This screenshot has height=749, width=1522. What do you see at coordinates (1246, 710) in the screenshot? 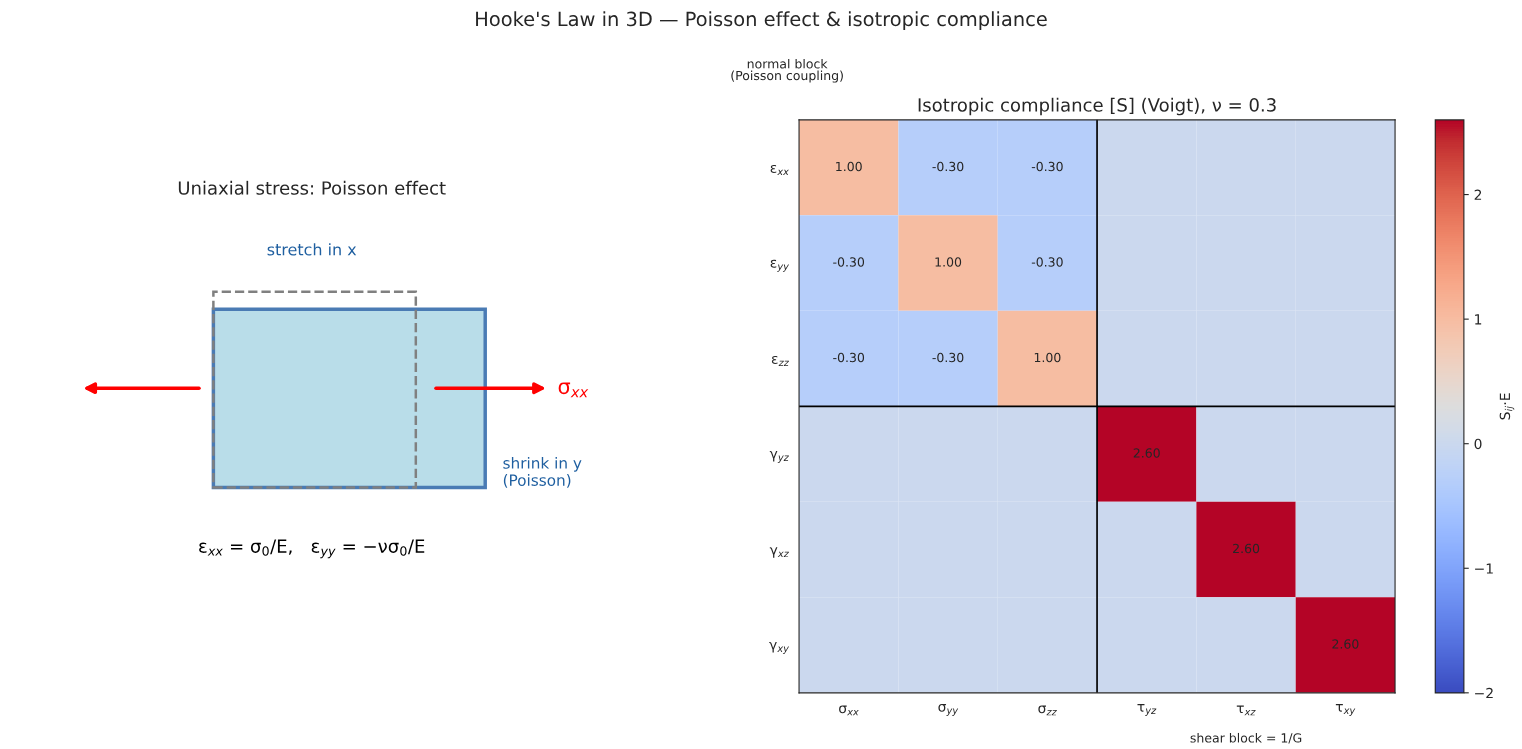
I see `x-tick-label: τ$_{xz}$` at bounding box center [1246, 710].